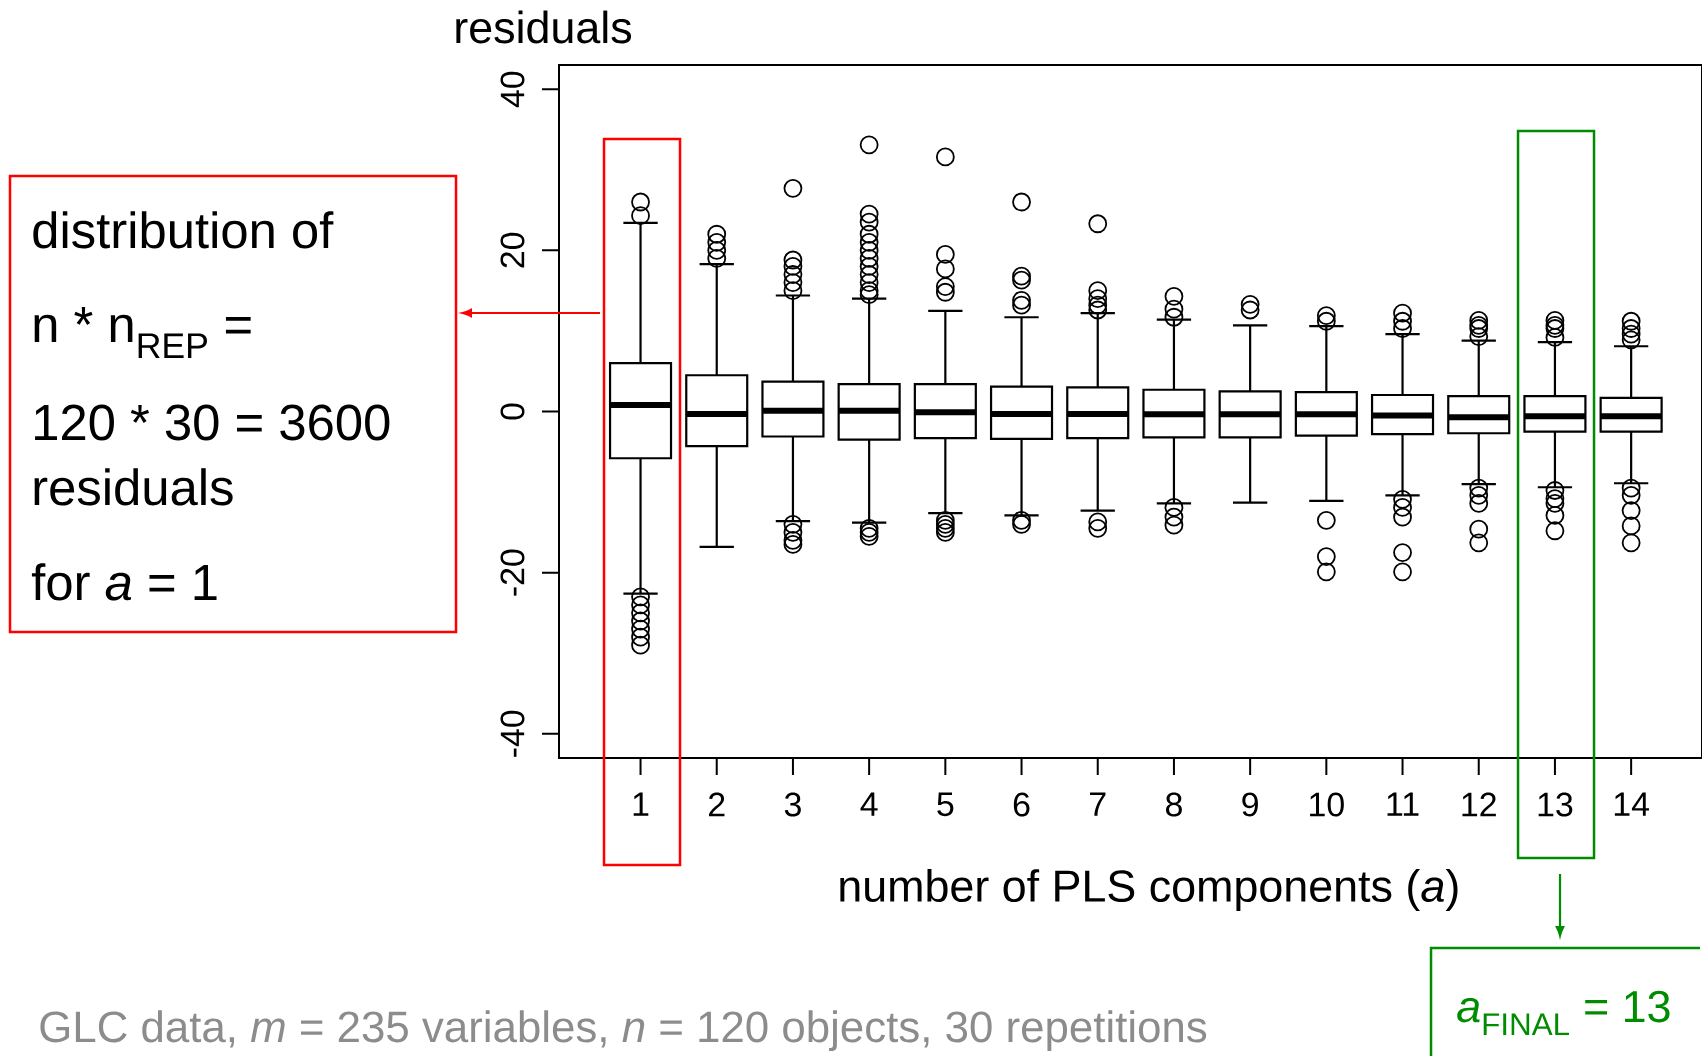 This screenshot has width=1702, height=1057. I want to click on x-tick-label: 12, so click(1479, 804).